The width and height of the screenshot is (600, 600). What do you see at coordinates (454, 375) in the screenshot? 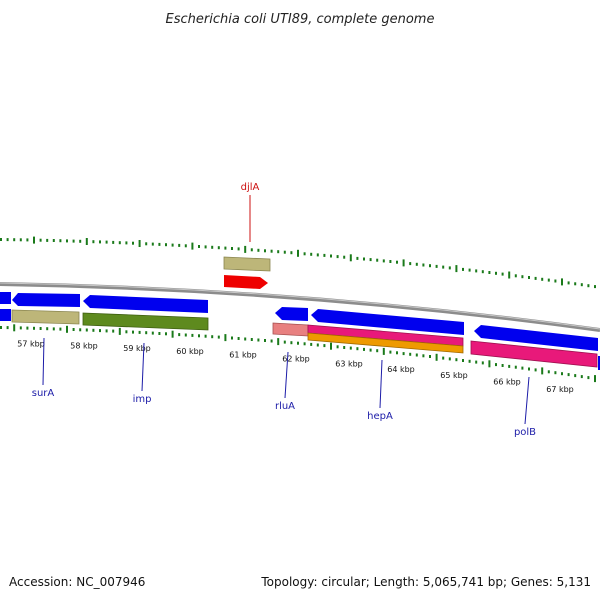
I see `kbp-label: 65 kbp` at bounding box center [454, 375].